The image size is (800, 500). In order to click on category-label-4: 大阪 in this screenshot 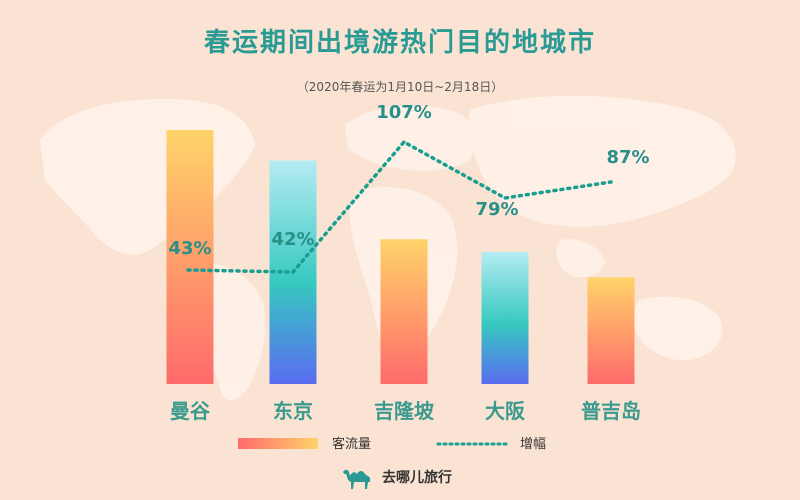, I will do `click(505, 411)`.